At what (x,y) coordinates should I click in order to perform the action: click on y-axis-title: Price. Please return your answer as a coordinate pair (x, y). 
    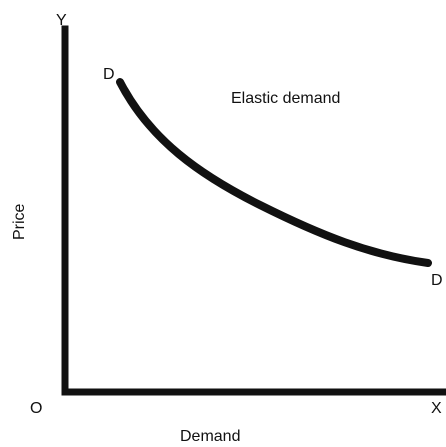
    Looking at the image, I should click on (19, 221).